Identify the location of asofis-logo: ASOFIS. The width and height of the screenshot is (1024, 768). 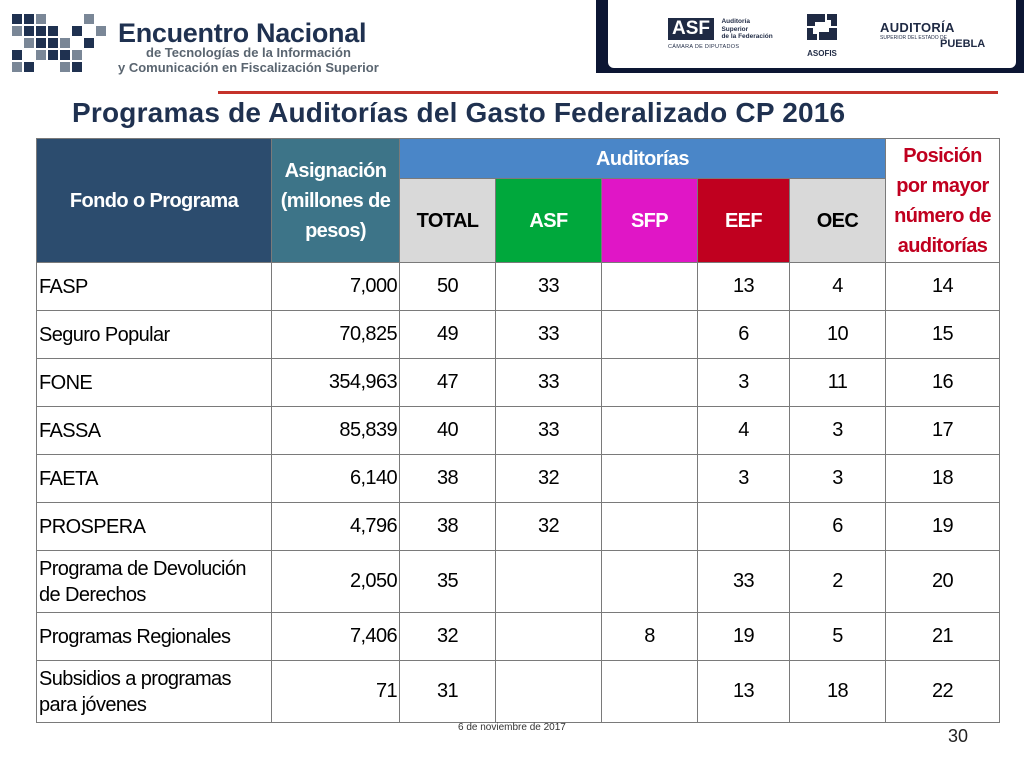
(822, 35).